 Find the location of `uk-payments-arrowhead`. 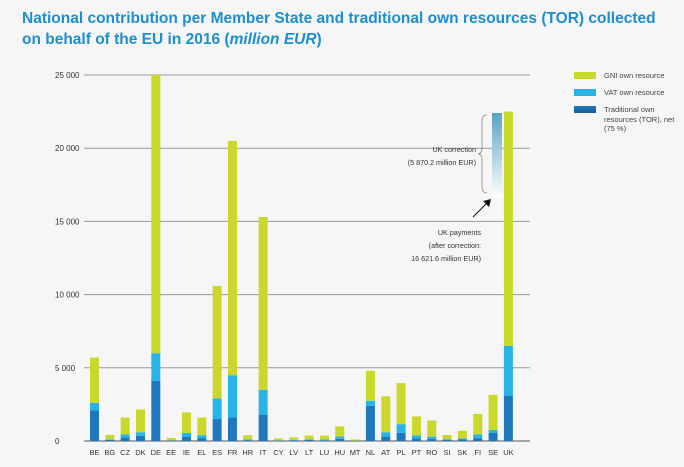

uk-payments-arrowhead is located at coordinates (487, 203).